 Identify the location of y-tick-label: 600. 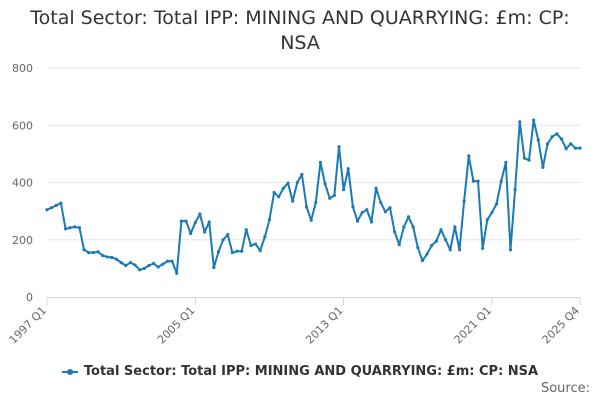
(22, 125).